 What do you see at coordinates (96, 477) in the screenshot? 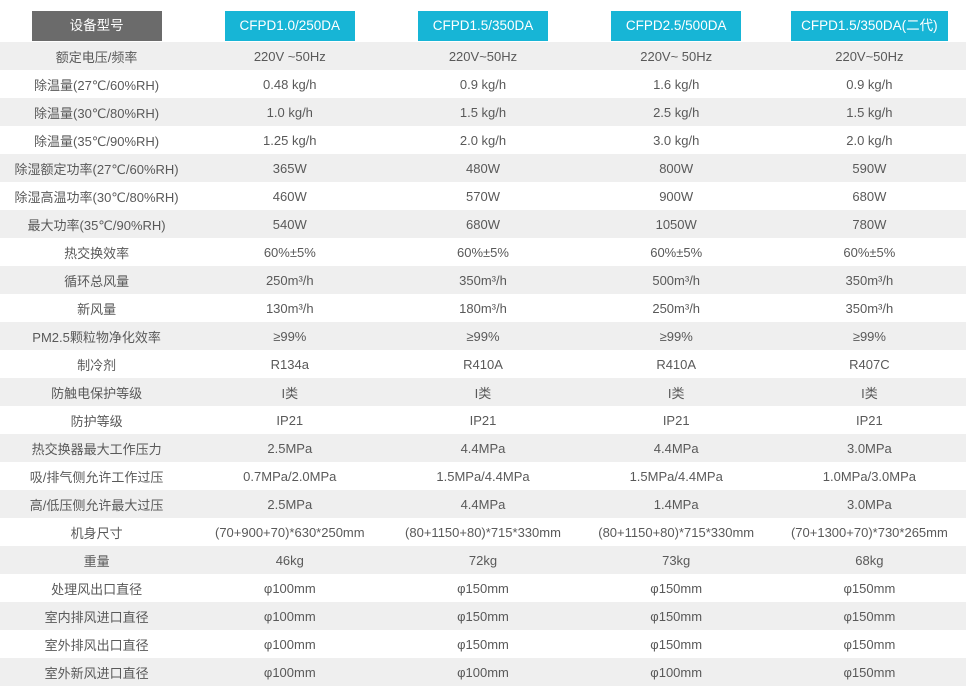
I see `row-label: 吸/排气侧允许工作过压` at bounding box center [96, 477].